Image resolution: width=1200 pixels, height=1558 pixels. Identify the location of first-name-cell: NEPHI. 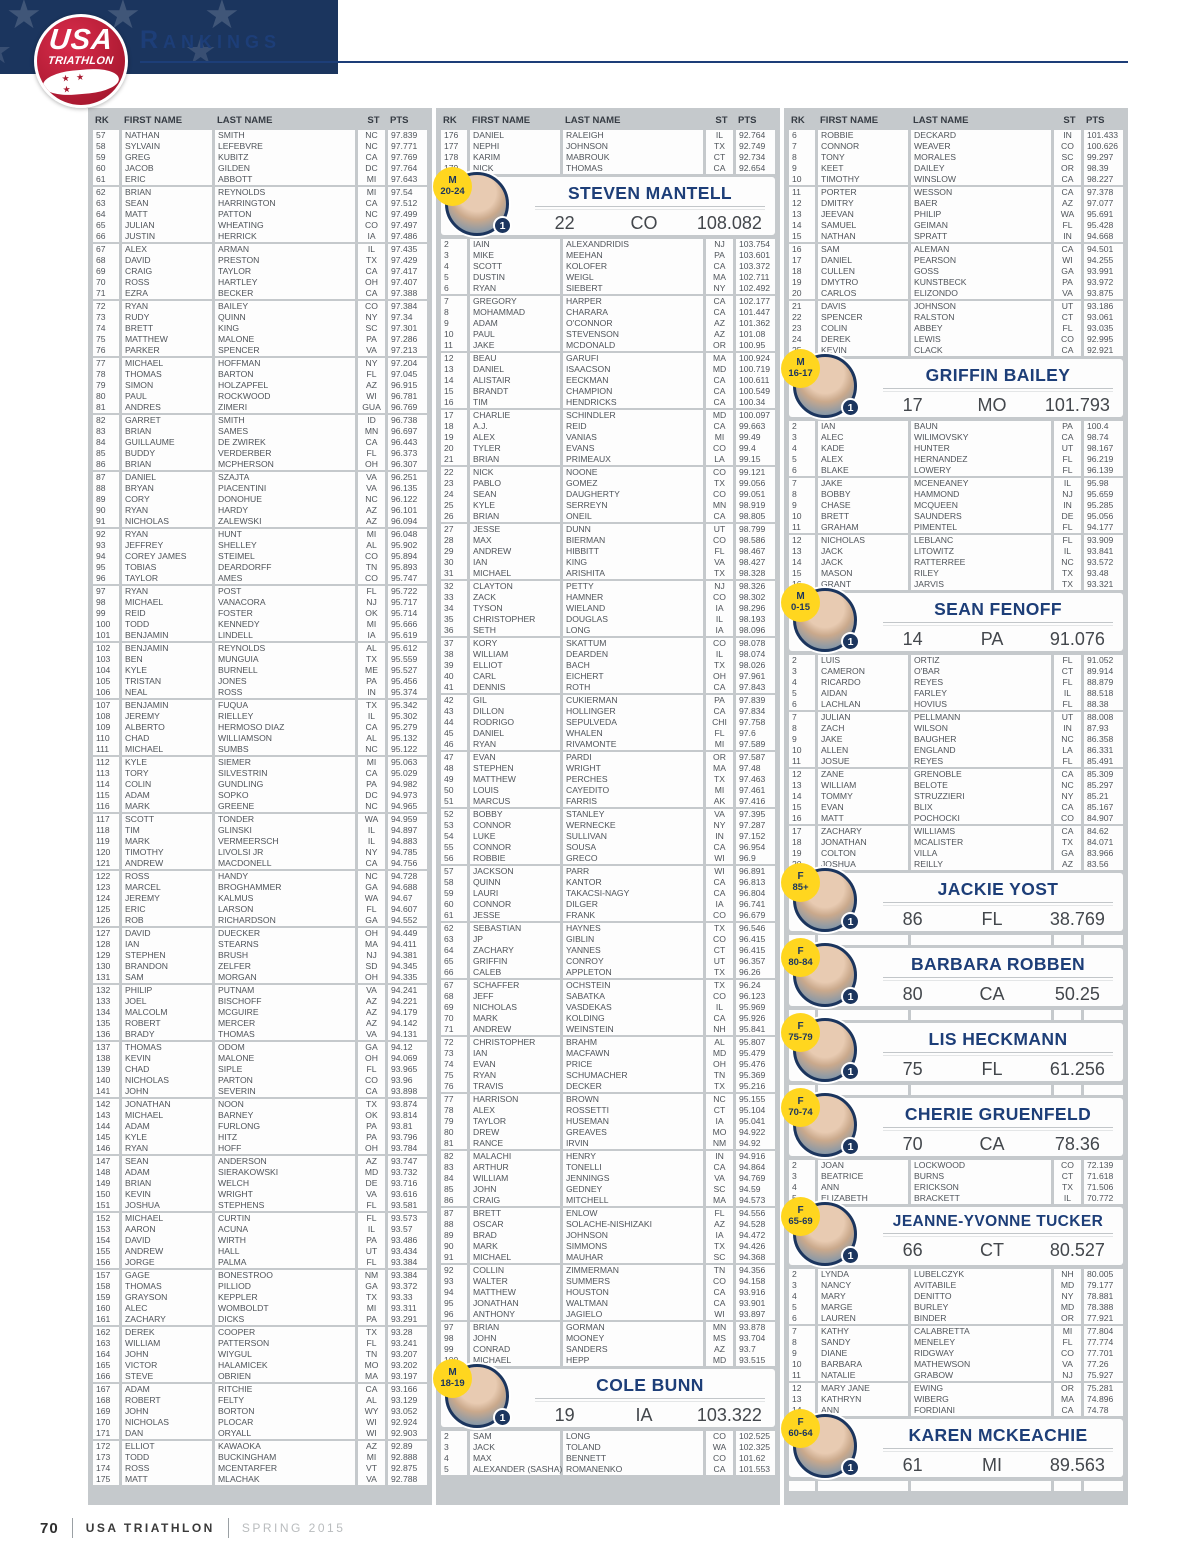
(515, 147).